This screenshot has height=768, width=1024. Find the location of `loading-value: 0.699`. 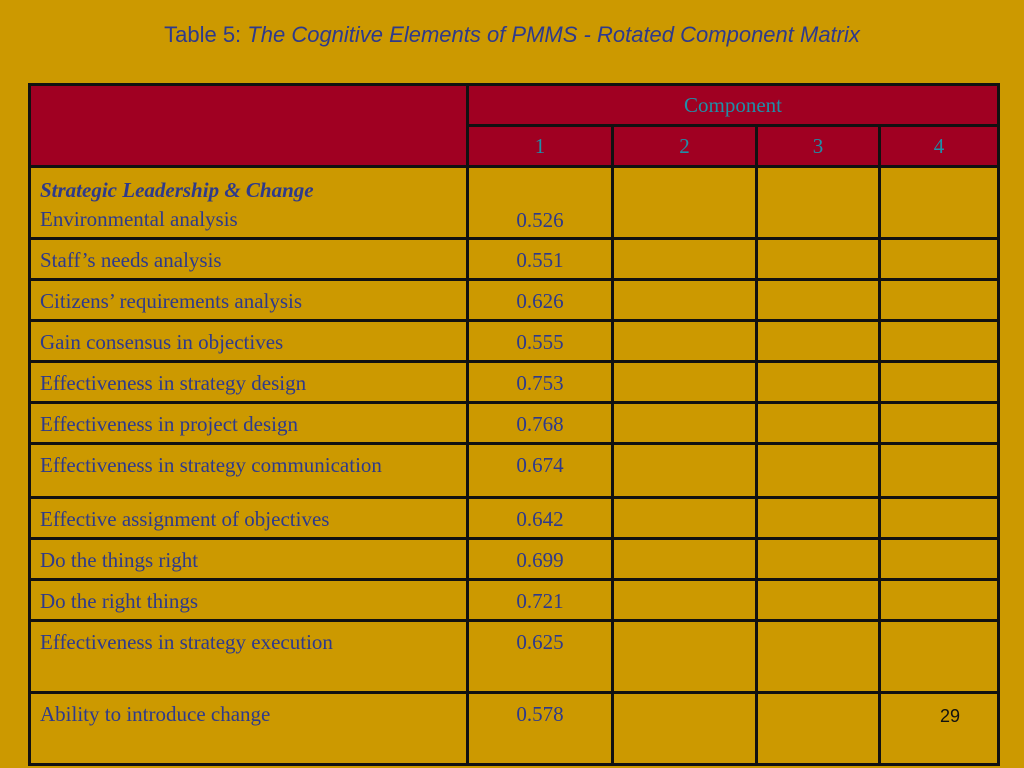

loading-value: 0.699 is located at coordinates (540, 560).